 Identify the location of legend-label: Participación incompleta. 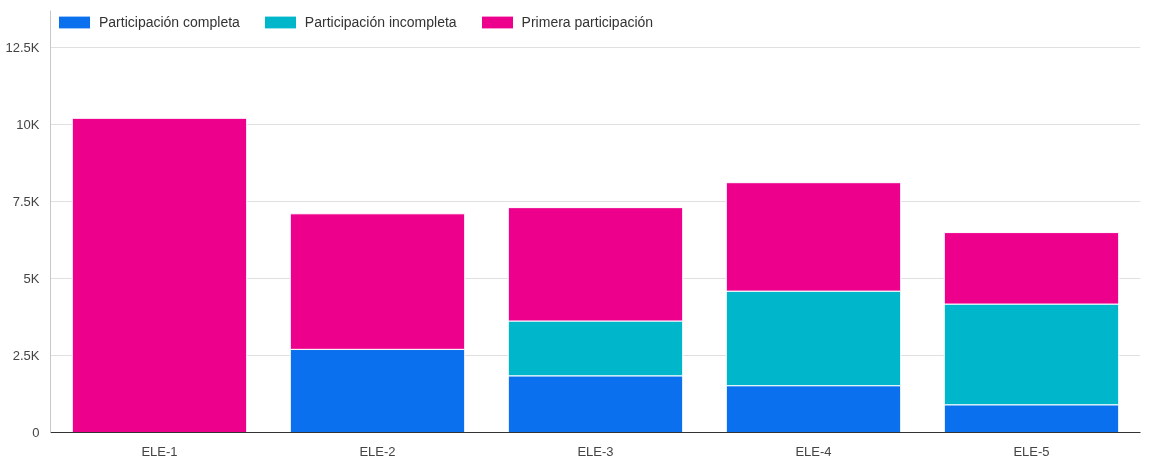
(380, 22).